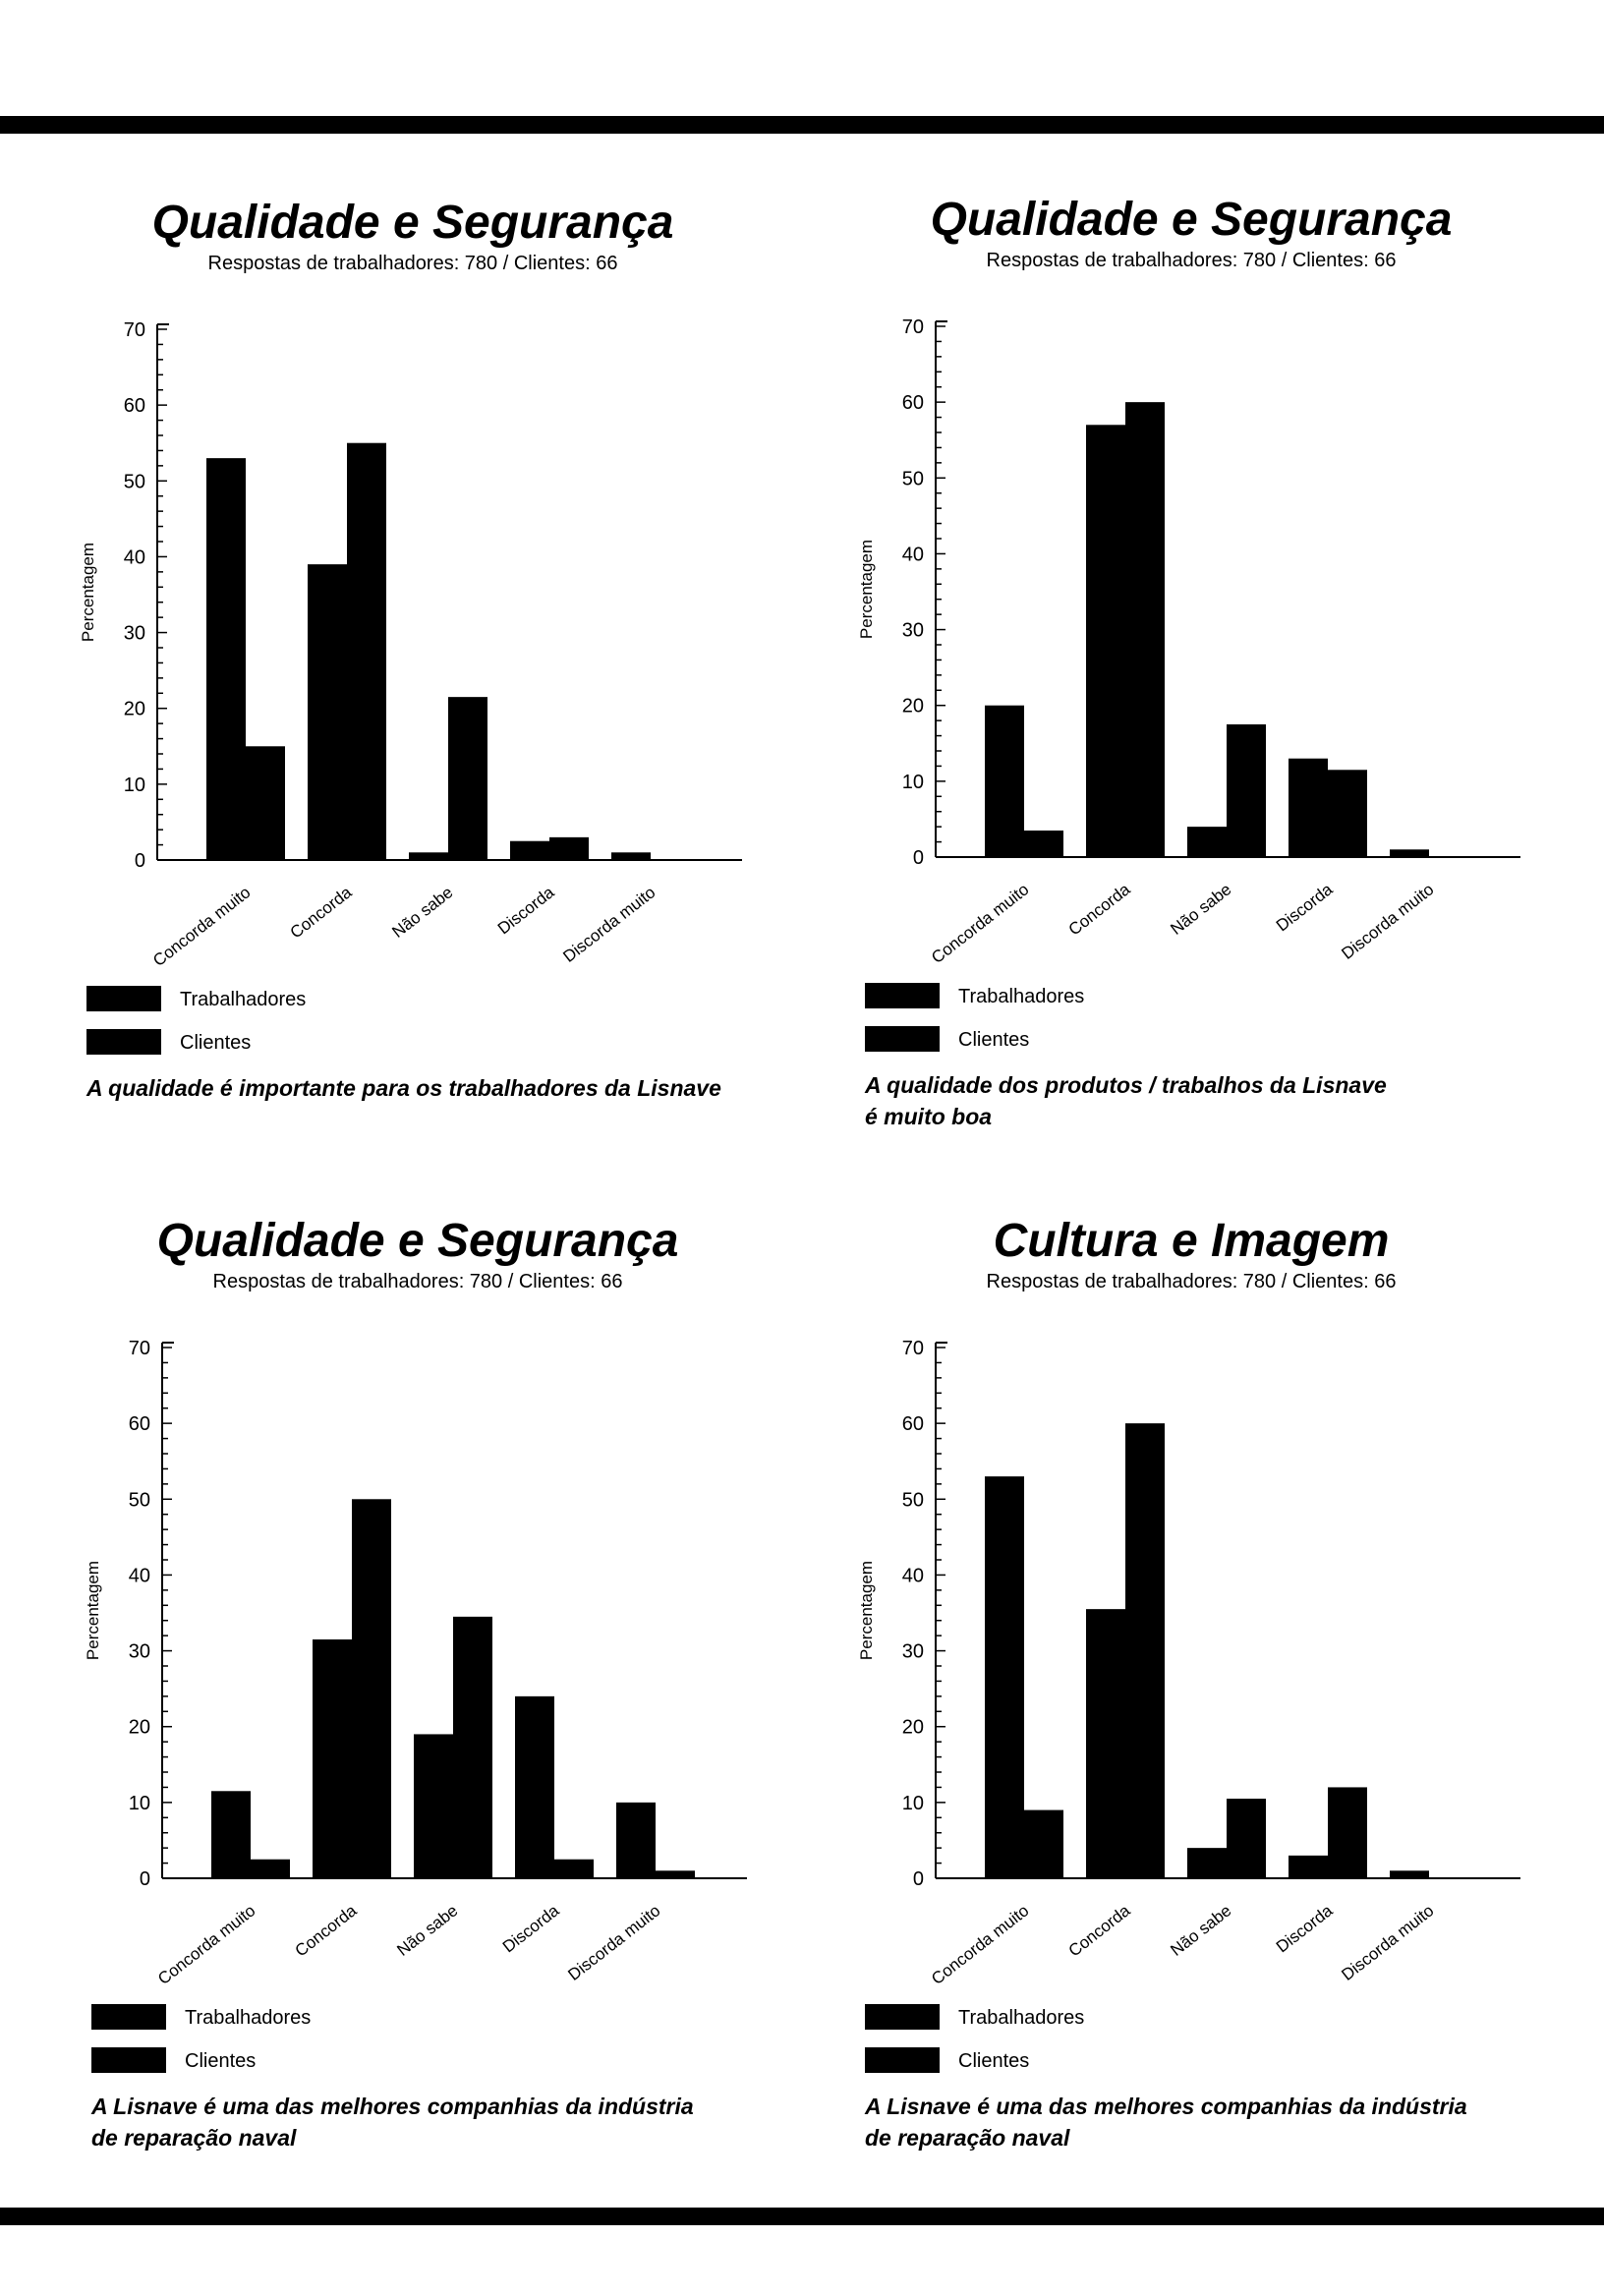 The width and height of the screenshot is (1604, 2296). Describe the element at coordinates (1192, 1241) in the screenshot. I see `chart-title: Cultura e Imagem` at that location.